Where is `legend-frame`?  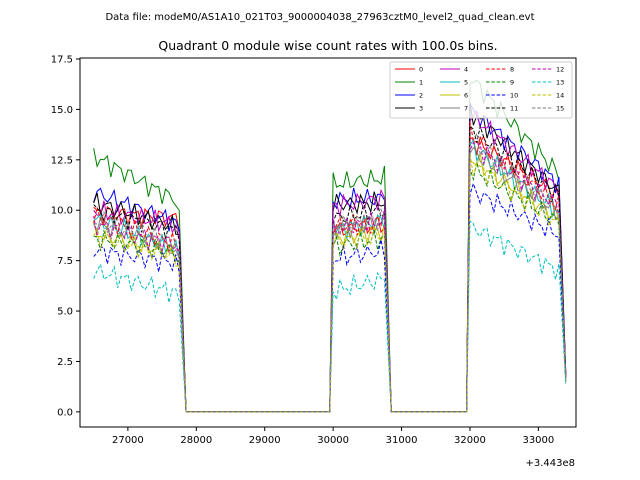
legend-frame is located at coordinates (481, 90).